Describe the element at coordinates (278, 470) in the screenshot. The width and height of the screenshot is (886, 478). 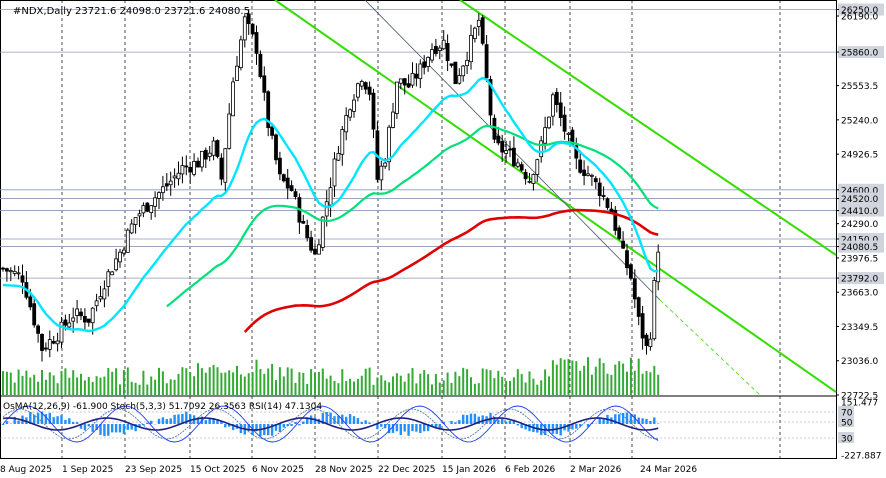
I see `time-tick-label: 6 Nov 2025` at that location.